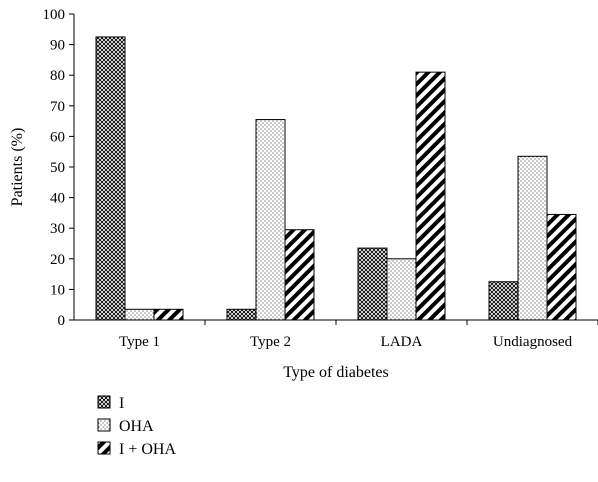  I want to click on bar-diagonal-stripes-undiagnosed, so click(561, 267).